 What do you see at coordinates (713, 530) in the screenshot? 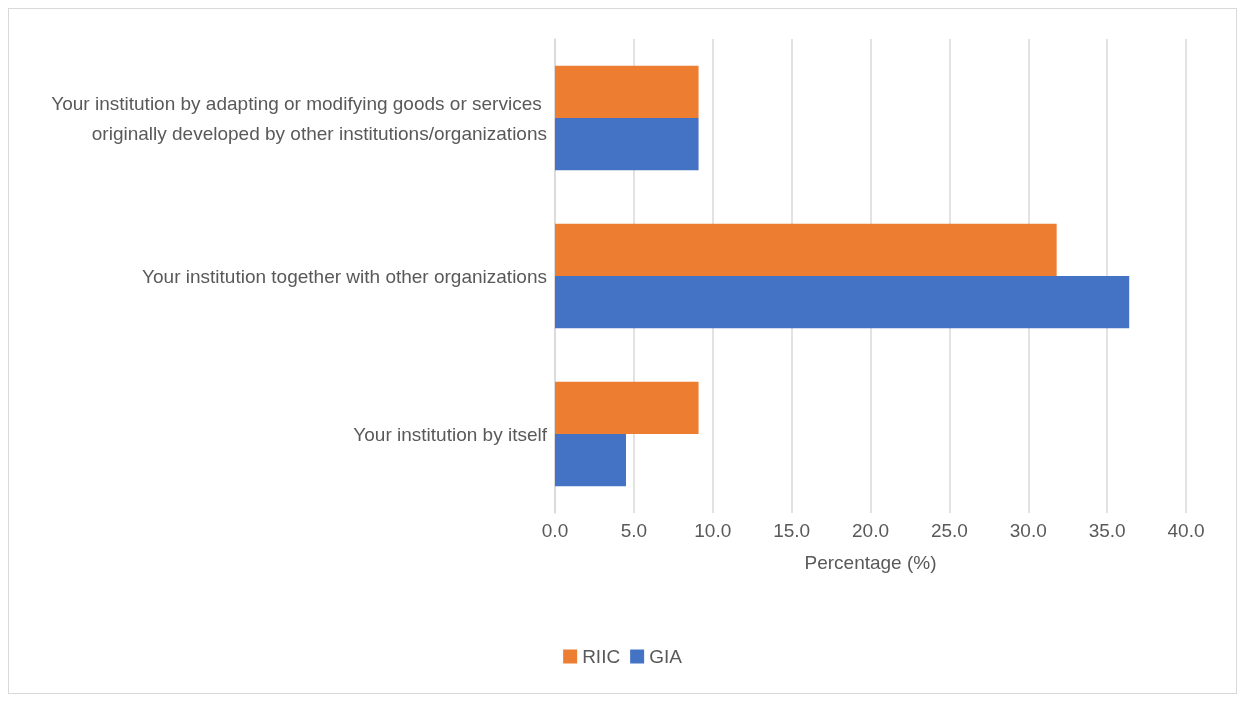
I see `x-tick-label: 10.0` at bounding box center [713, 530].